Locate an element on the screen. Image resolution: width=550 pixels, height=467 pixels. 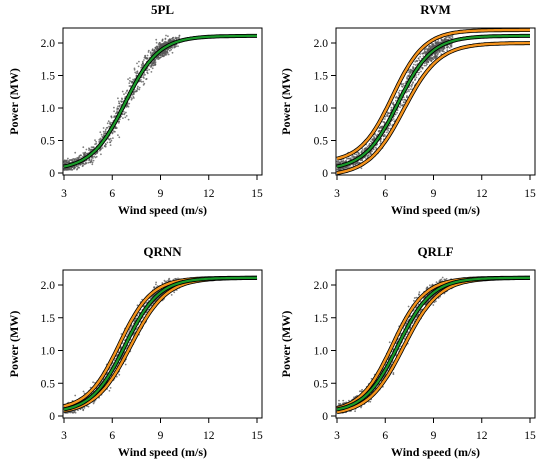
y-tick-label: 1.0 is located at coordinates (48, 109).